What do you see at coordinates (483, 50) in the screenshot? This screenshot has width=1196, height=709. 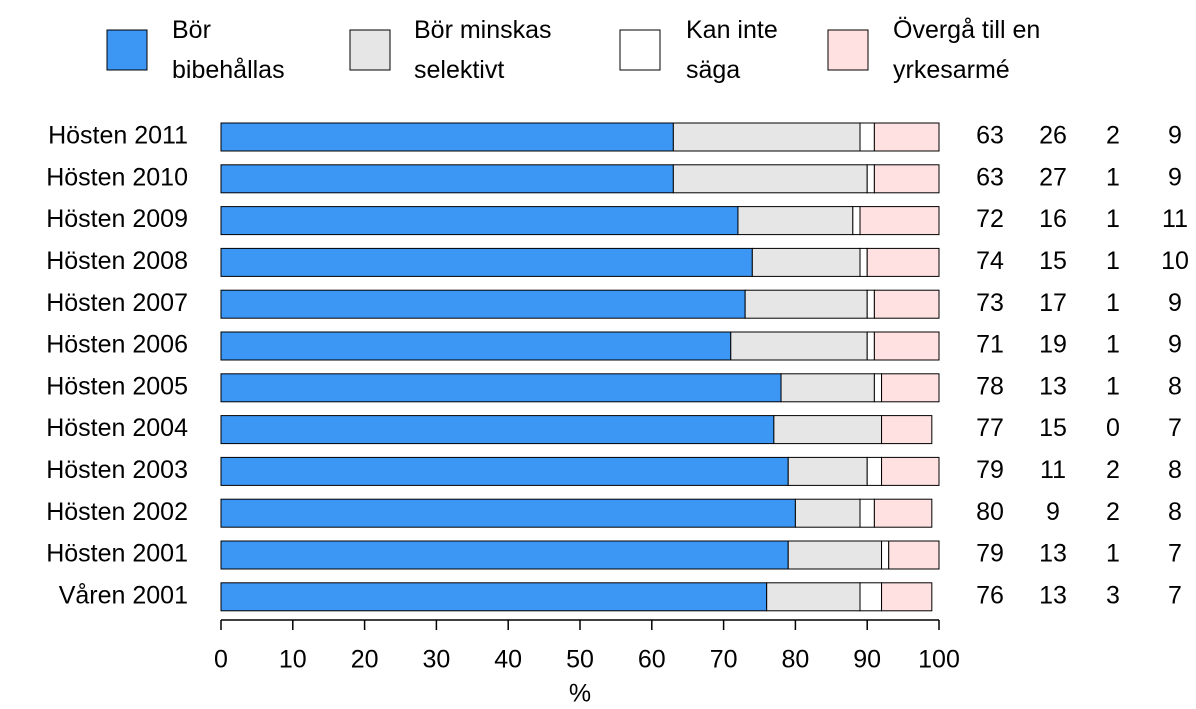 I see `legend-label: Bör minskas selektivt` at bounding box center [483, 50].